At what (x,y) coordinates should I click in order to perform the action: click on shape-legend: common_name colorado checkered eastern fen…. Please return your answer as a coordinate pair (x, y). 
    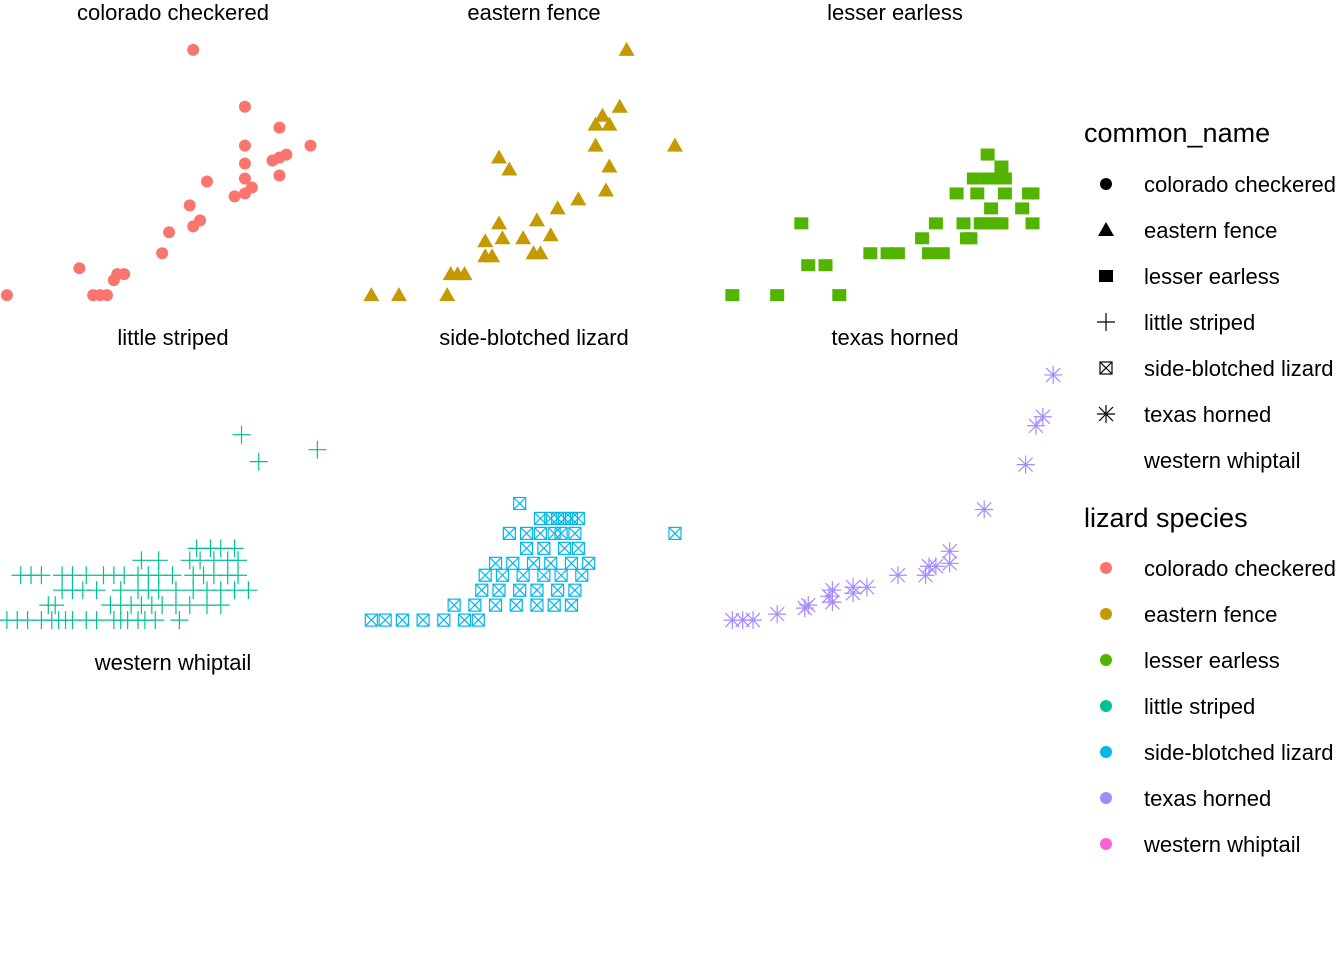
    Looking at the image, I should click on (1210, 295).